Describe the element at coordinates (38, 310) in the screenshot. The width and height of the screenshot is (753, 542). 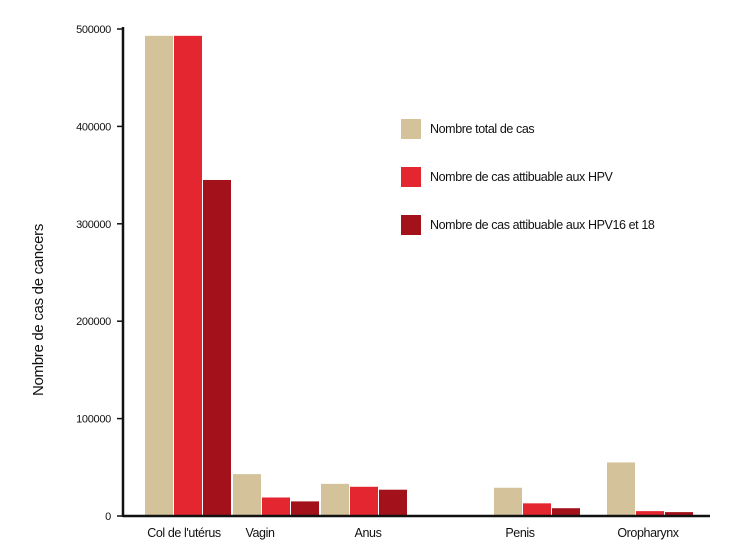
I see `y-axis-label: Nombre de cas de cancers` at that location.